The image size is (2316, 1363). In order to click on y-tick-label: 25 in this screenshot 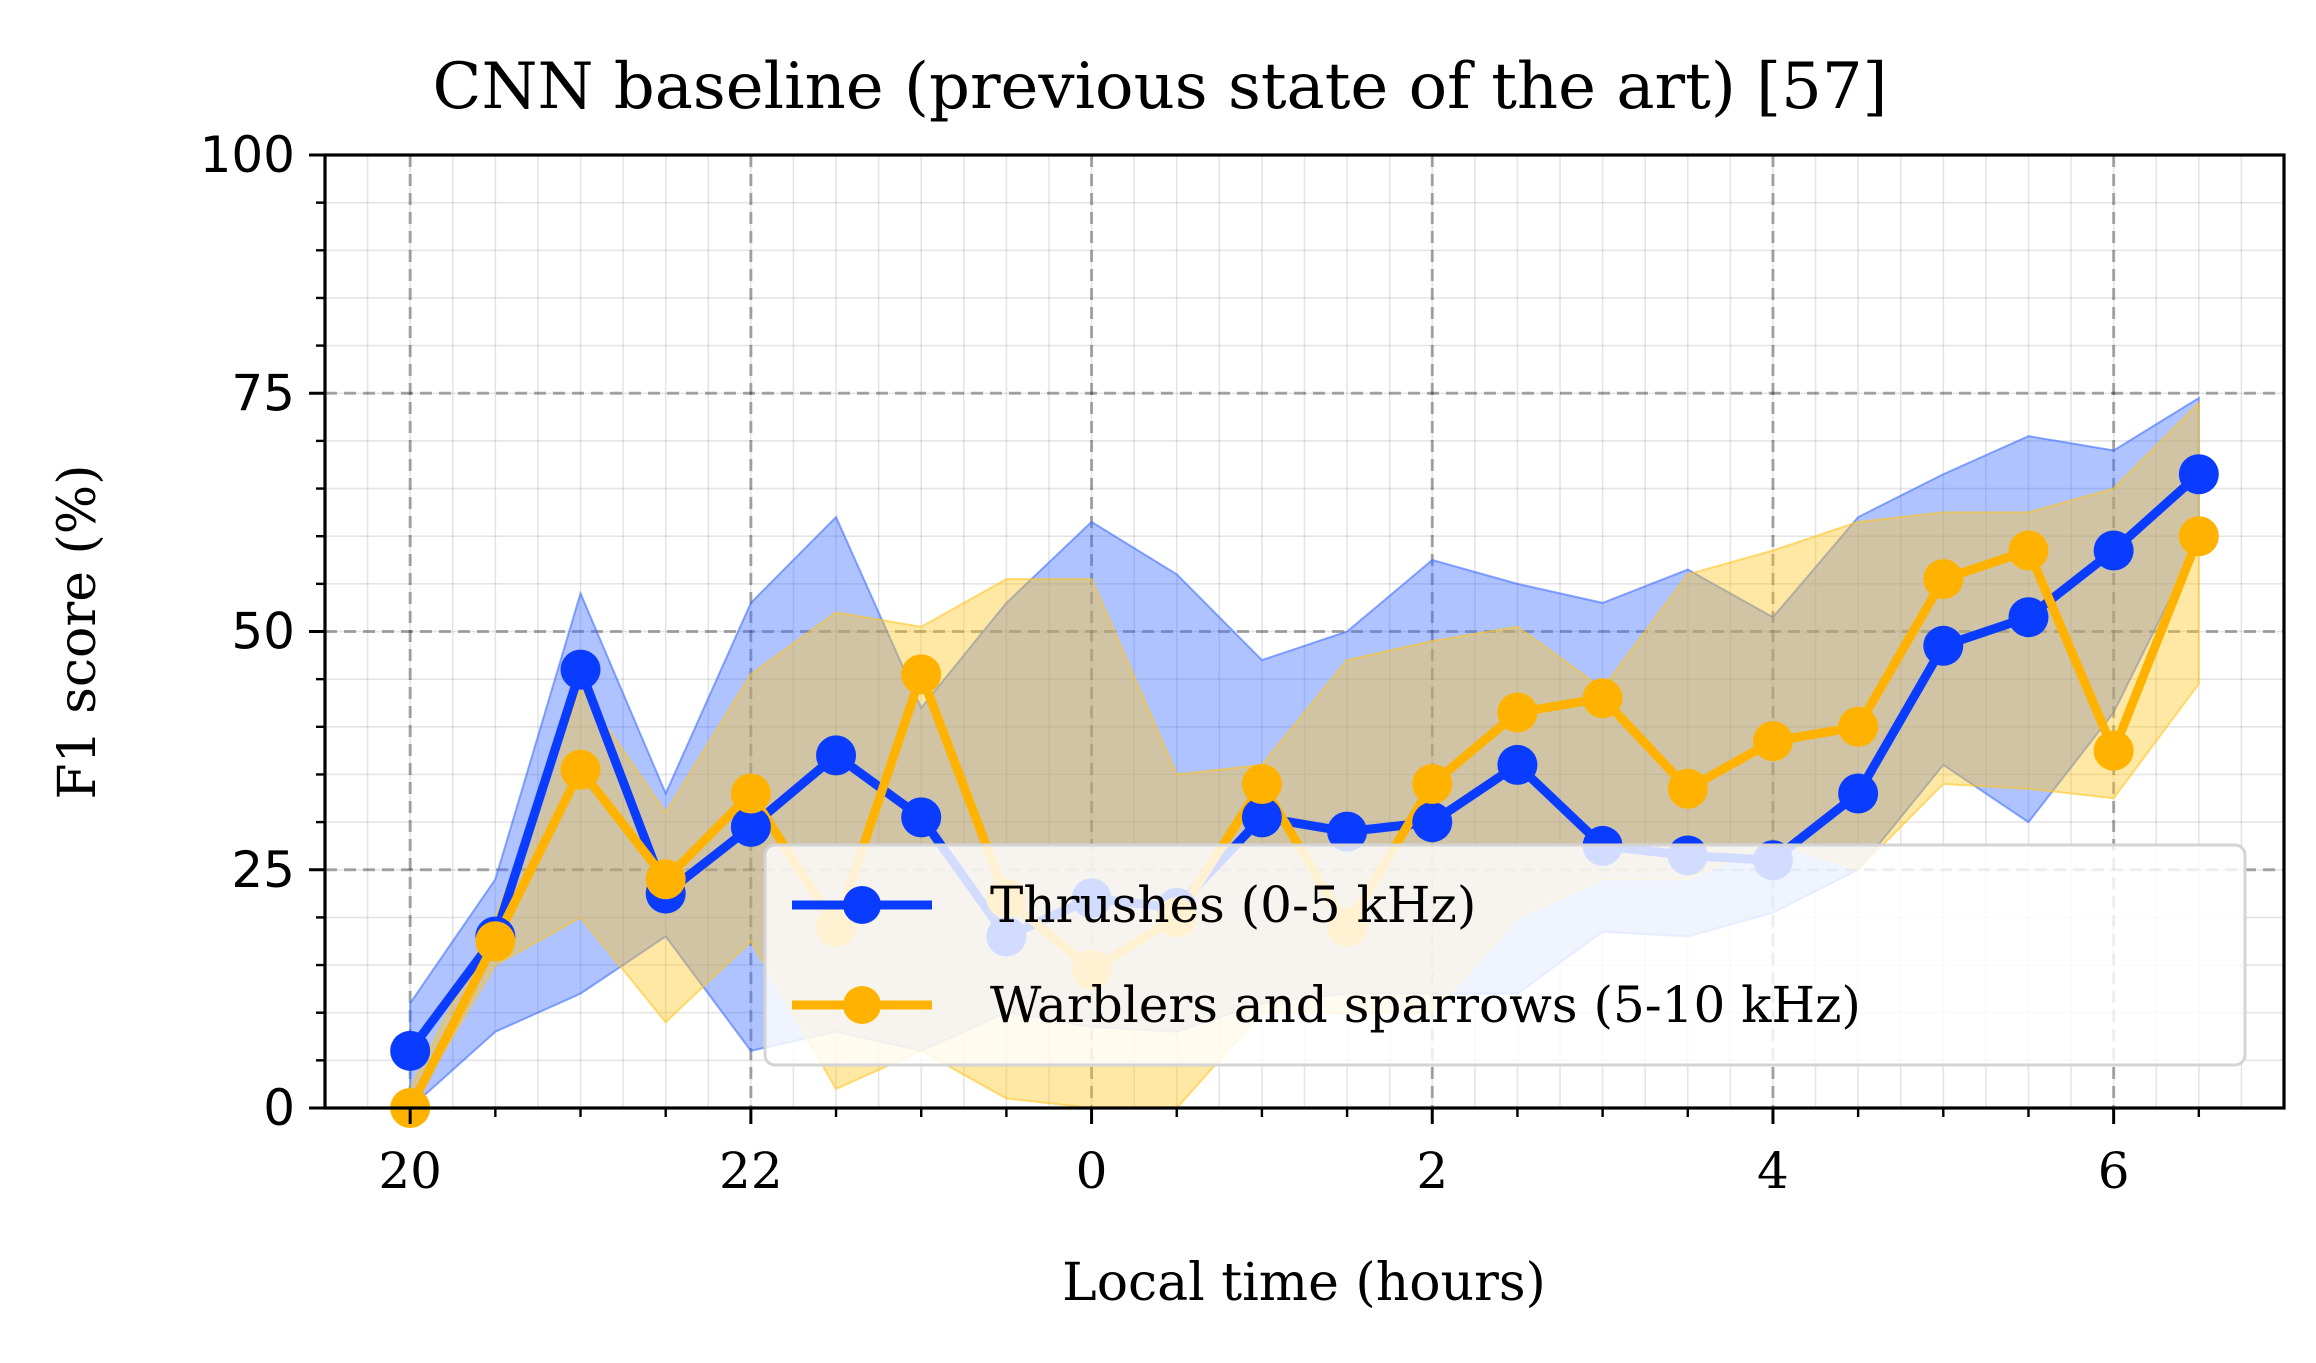, I will do `click(263, 870)`.